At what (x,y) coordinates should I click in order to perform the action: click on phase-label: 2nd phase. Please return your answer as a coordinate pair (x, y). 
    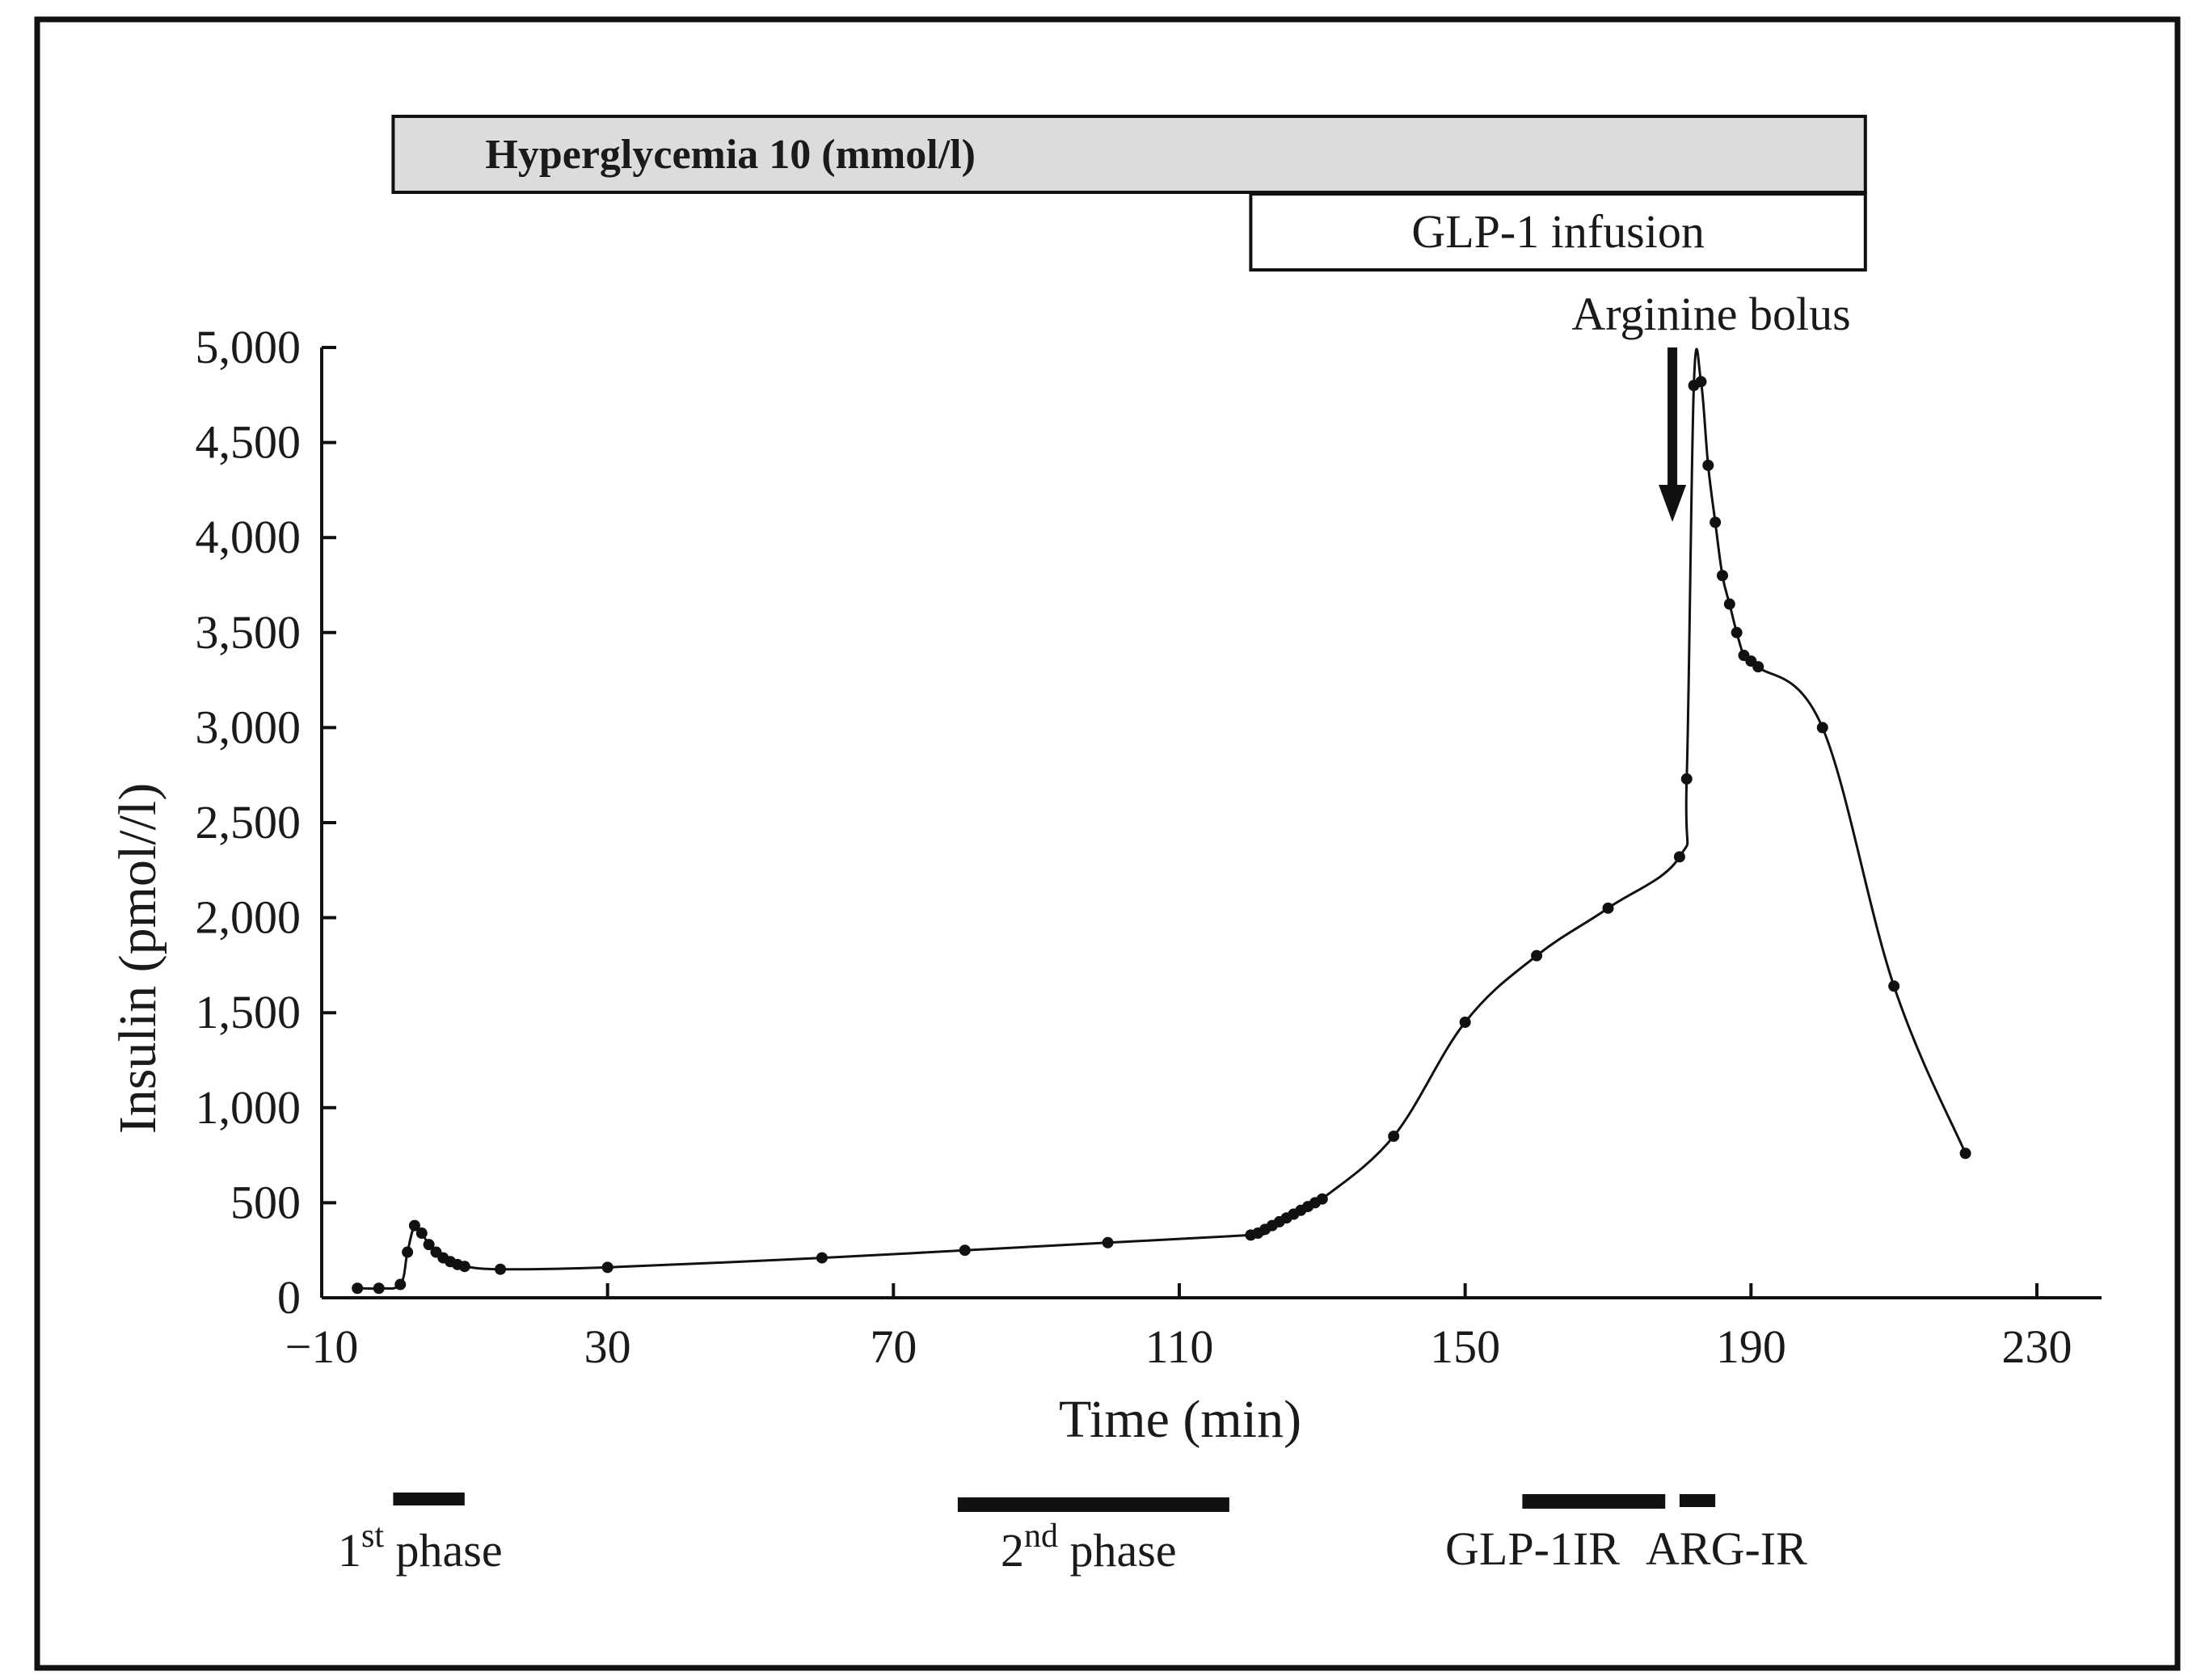
    Looking at the image, I should click on (1089, 1547).